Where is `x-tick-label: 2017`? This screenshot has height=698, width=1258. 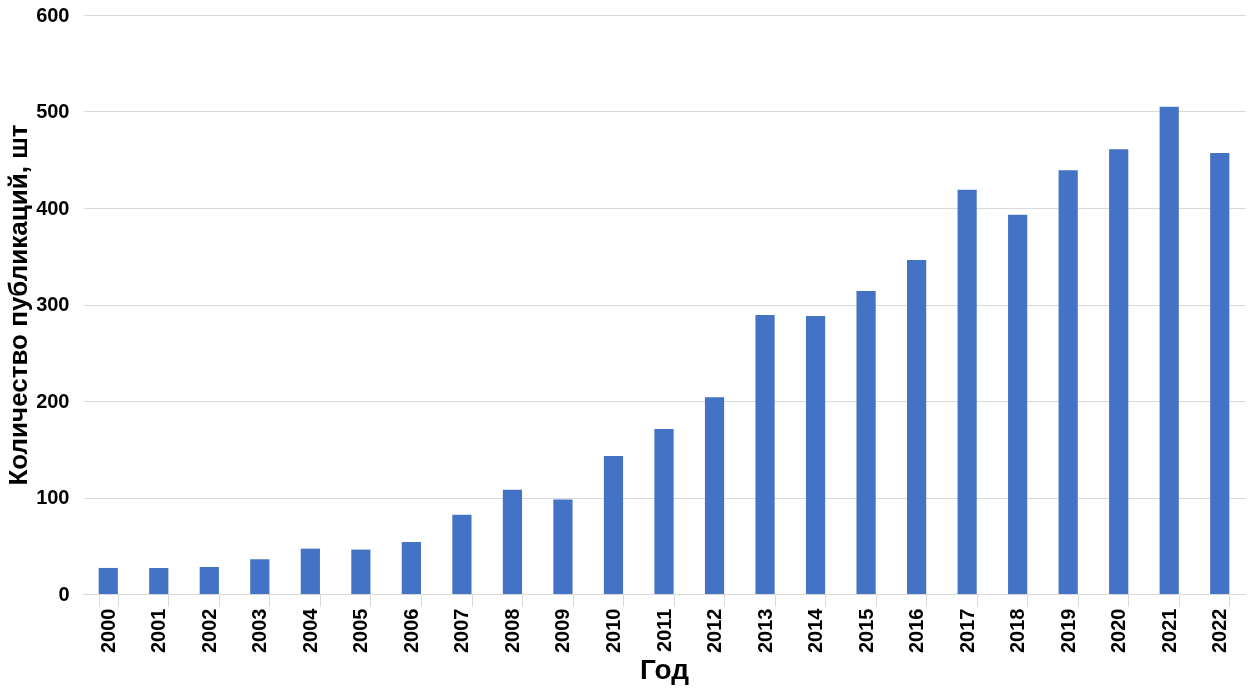 x-tick-label: 2017 is located at coordinates (966, 630).